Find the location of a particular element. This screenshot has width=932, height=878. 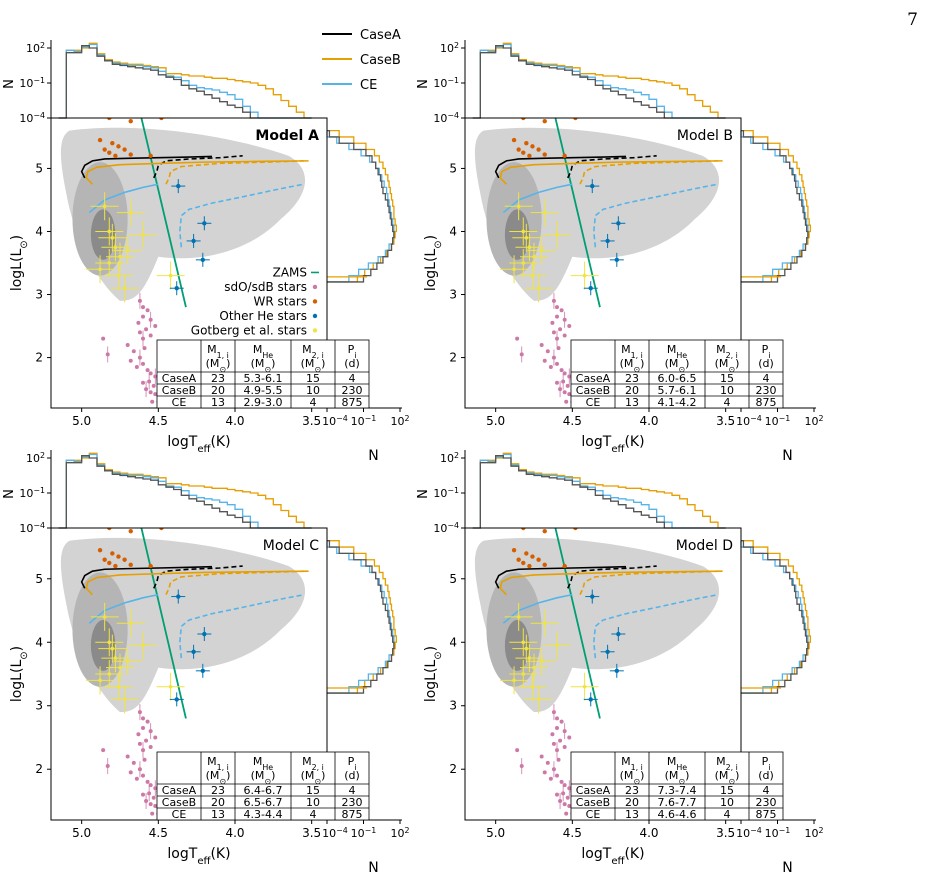

table-cell: 6.5-6.7 is located at coordinates (263, 802).